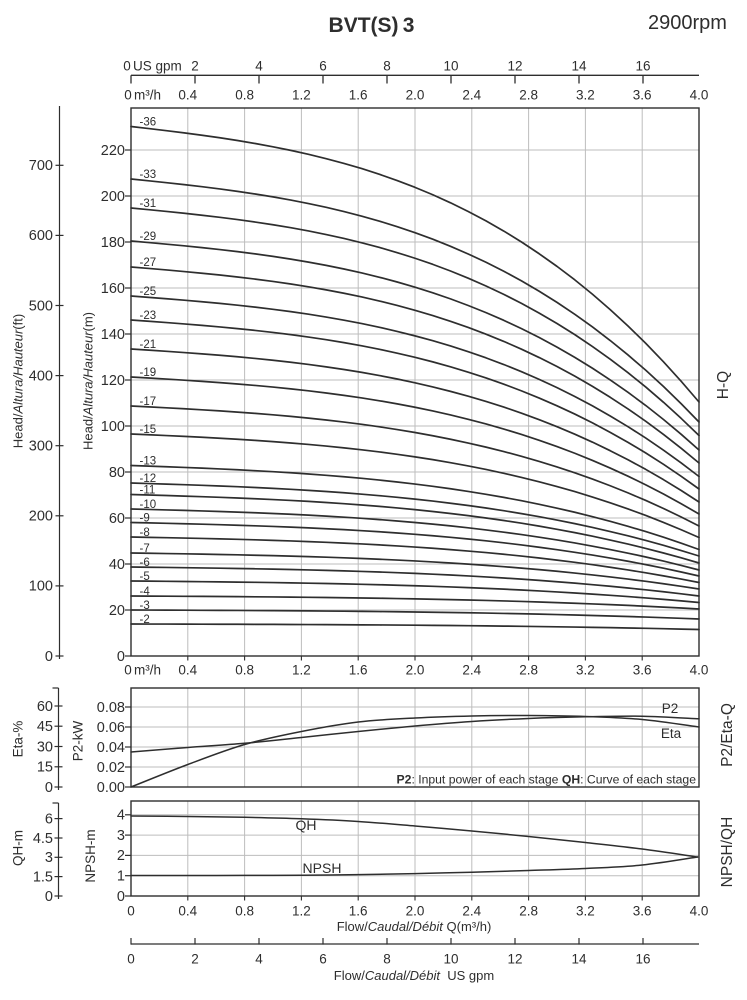 This screenshot has height=1000, width=747. I want to click on svg-text: BVT(S) 3, so click(372, 25).